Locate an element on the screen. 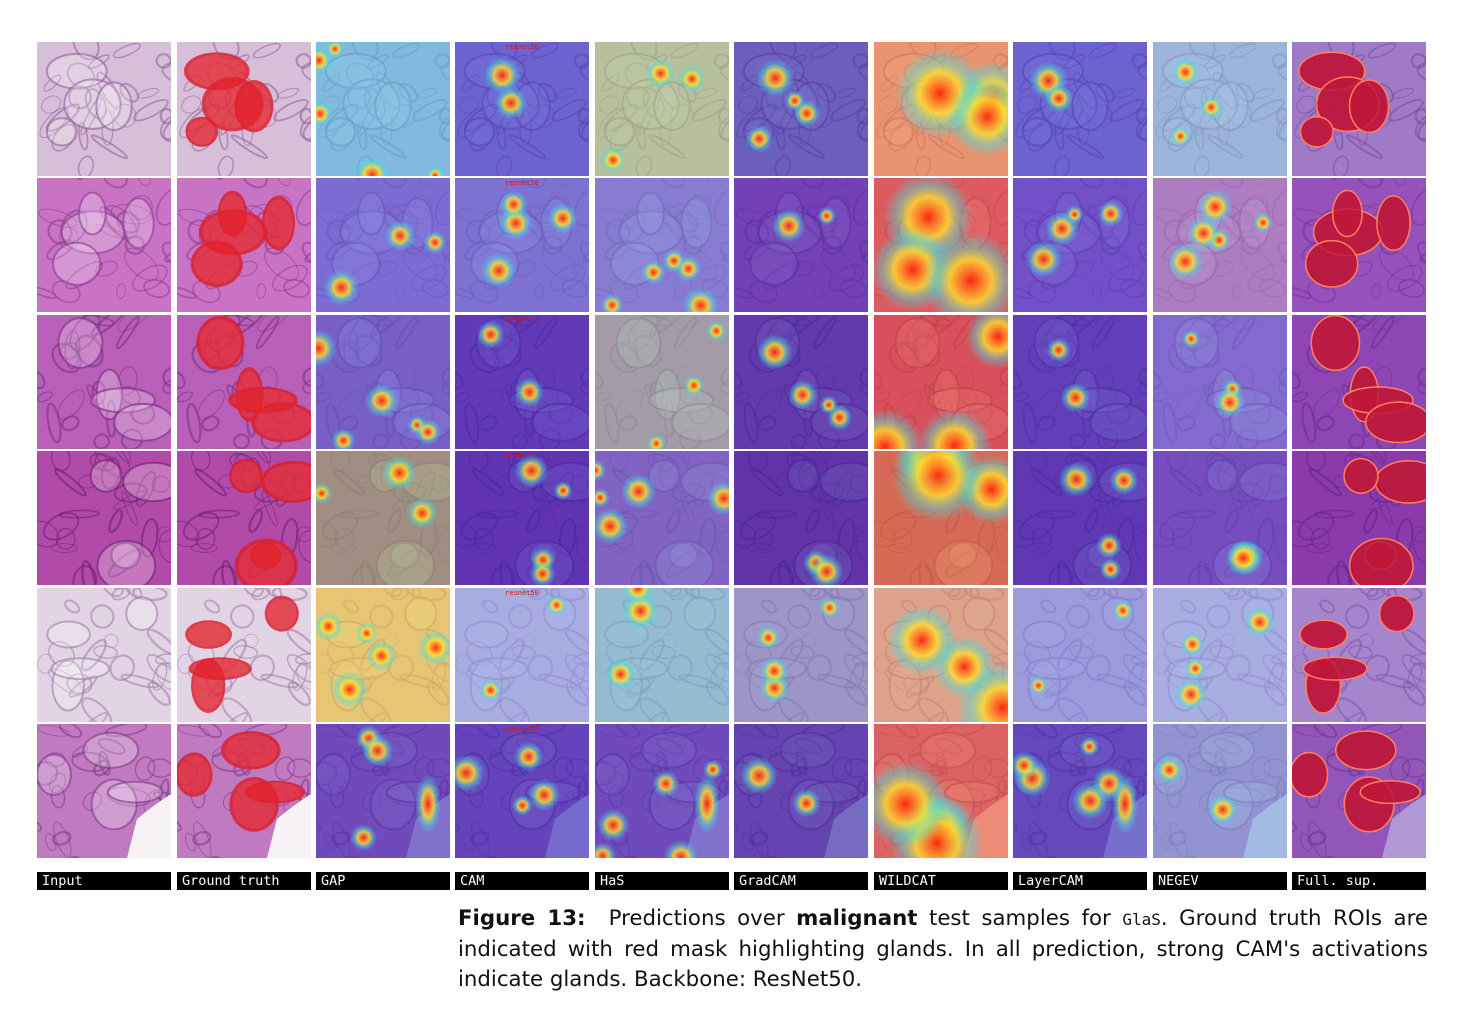 Image resolution: width=1480 pixels, height=1016 pixels. tile-row3-negev is located at coordinates (1220, 382).